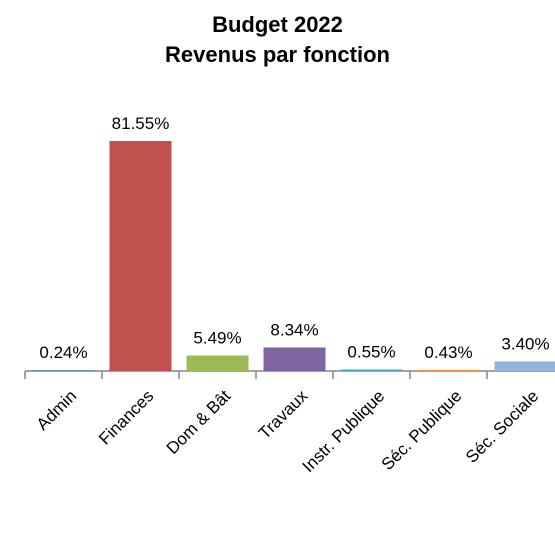  What do you see at coordinates (294, 329) in the screenshot?
I see `data-label: 8.34%` at bounding box center [294, 329].